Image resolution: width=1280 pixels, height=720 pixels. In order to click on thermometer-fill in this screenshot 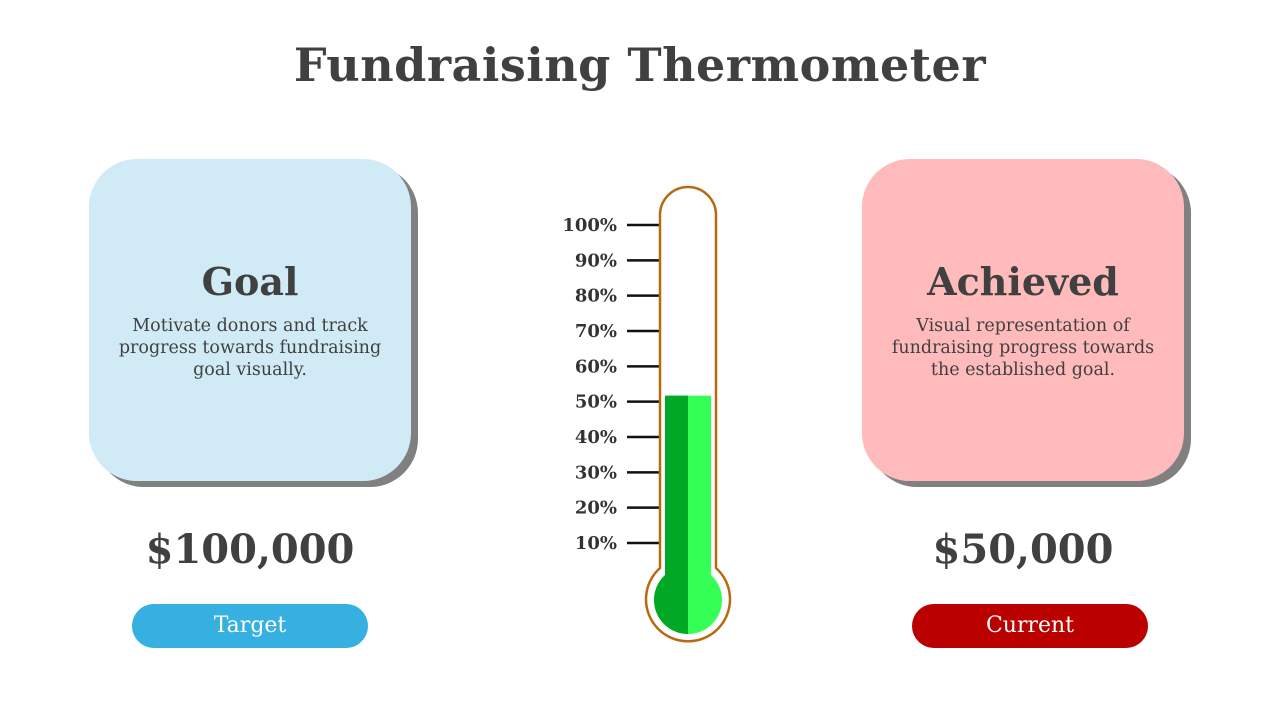, I will do `click(688, 515)`.